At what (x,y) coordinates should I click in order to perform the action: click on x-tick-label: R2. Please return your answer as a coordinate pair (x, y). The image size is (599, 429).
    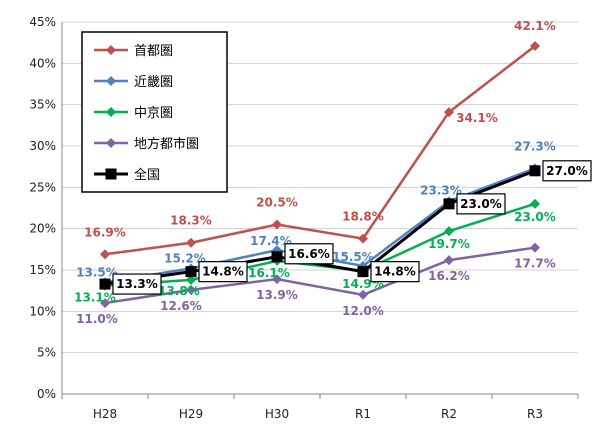
    Looking at the image, I should click on (449, 414).